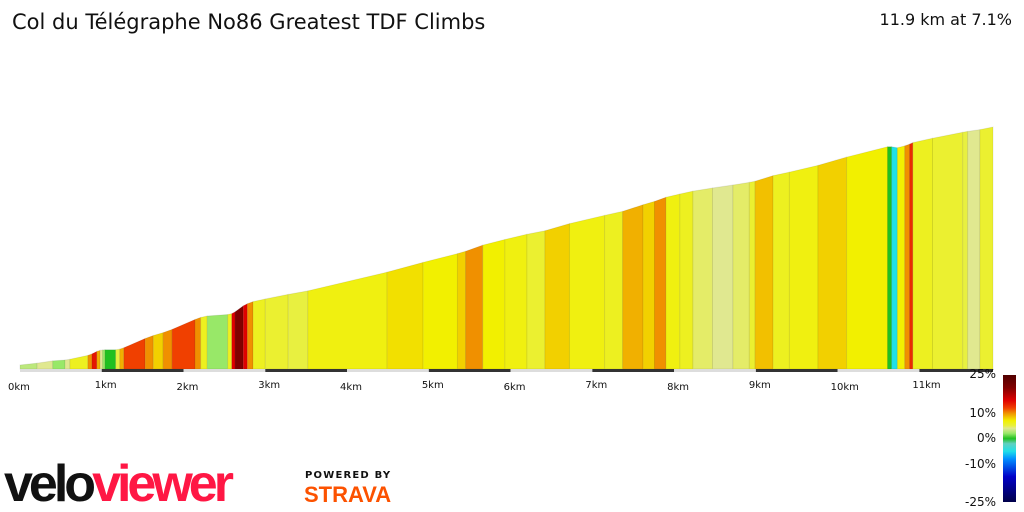 The image size is (1024, 512). I want to click on legend-label: 10%, so click(982, 413).